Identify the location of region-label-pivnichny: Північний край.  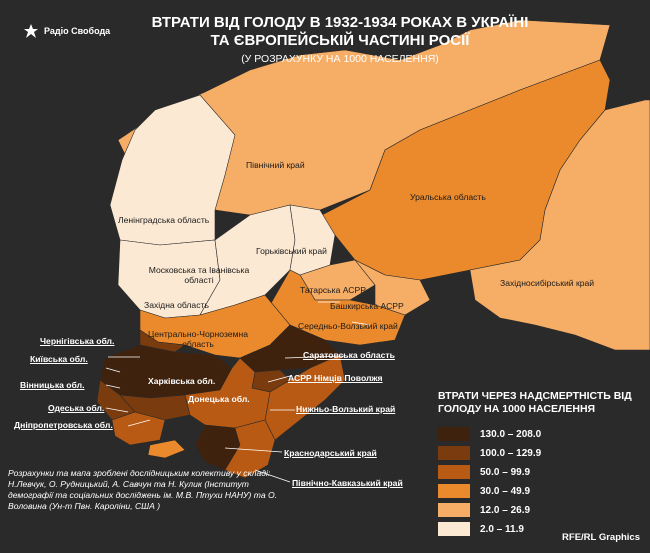
(275, 165).